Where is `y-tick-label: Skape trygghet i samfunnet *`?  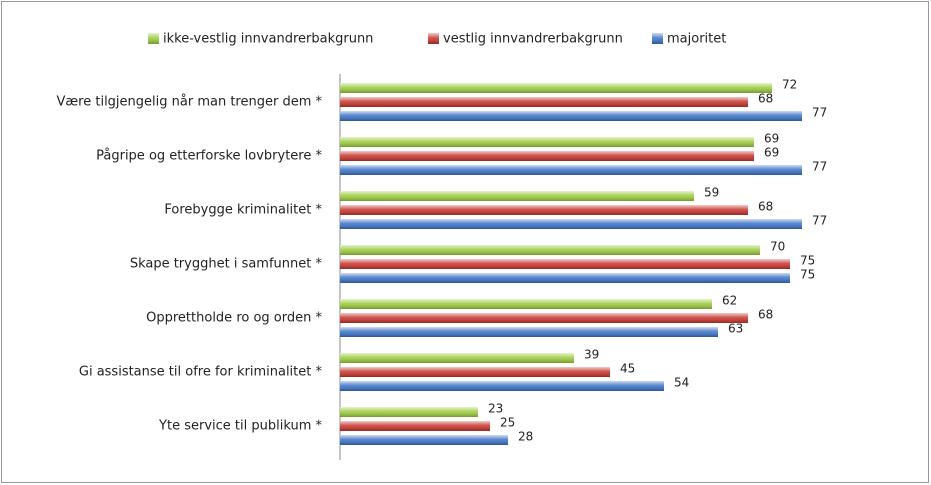
y-tick-label: Skape trygghet i samfunnet * is located at coordinates (226, 264).